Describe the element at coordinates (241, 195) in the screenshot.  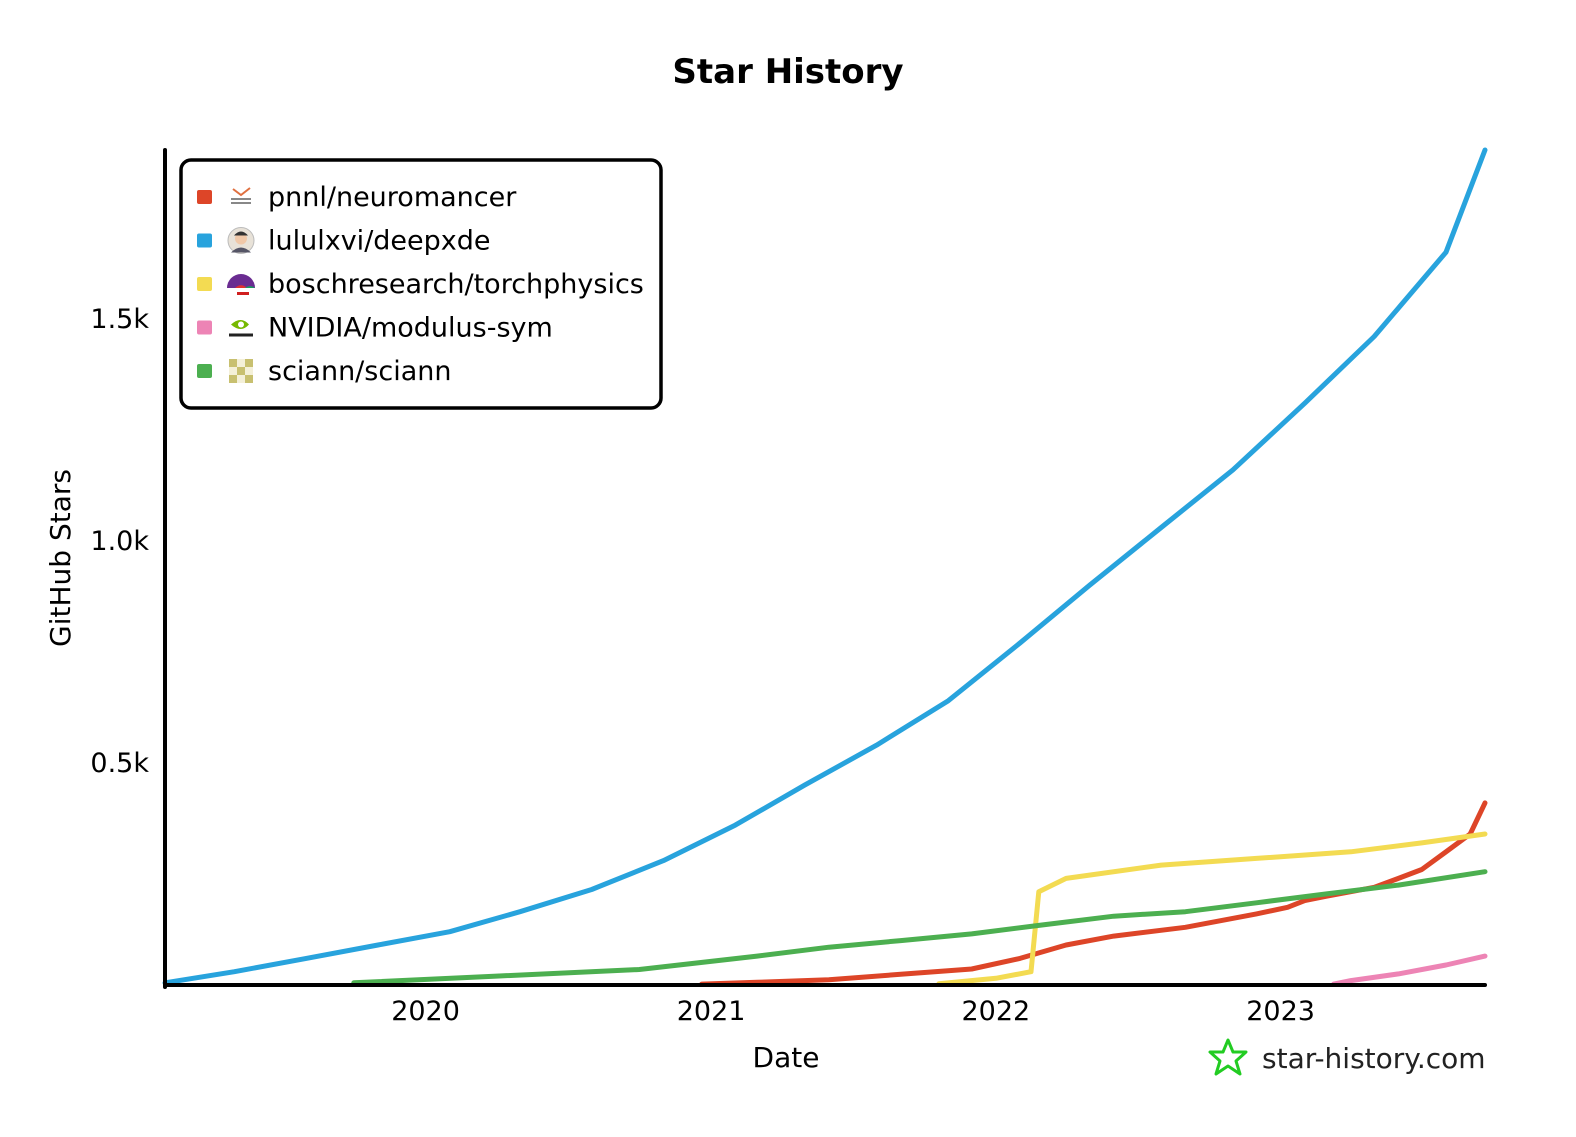
I see `pnnl-logo-icon` at that location.